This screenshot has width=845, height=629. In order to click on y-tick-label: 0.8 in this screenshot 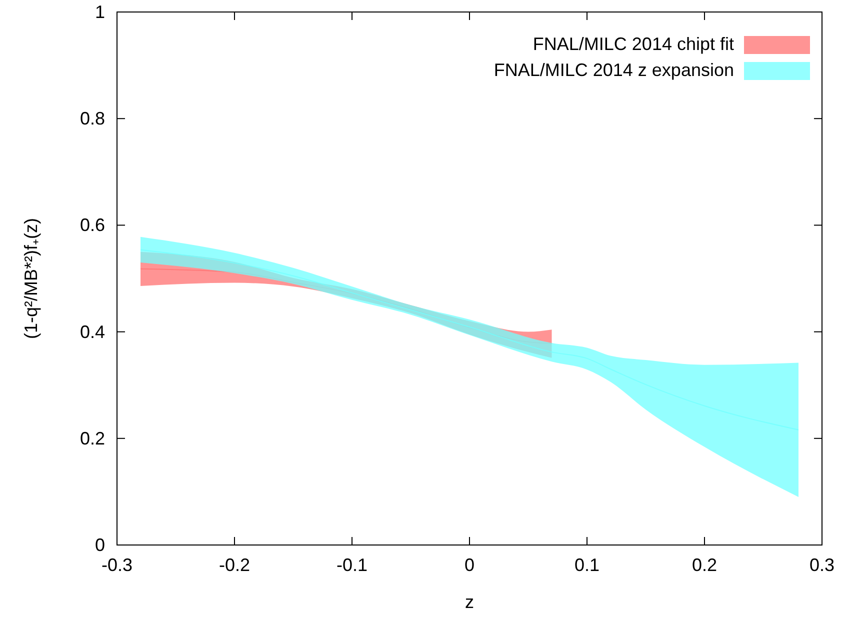, I will do `click(92, 118)`.